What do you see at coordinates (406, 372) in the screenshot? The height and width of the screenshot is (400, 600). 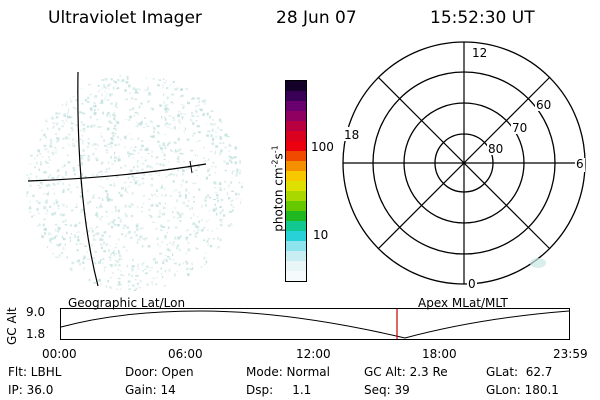 I see `gc-alt-value: GC Alt: 2.3 Re` at bounding box center [406, 372].